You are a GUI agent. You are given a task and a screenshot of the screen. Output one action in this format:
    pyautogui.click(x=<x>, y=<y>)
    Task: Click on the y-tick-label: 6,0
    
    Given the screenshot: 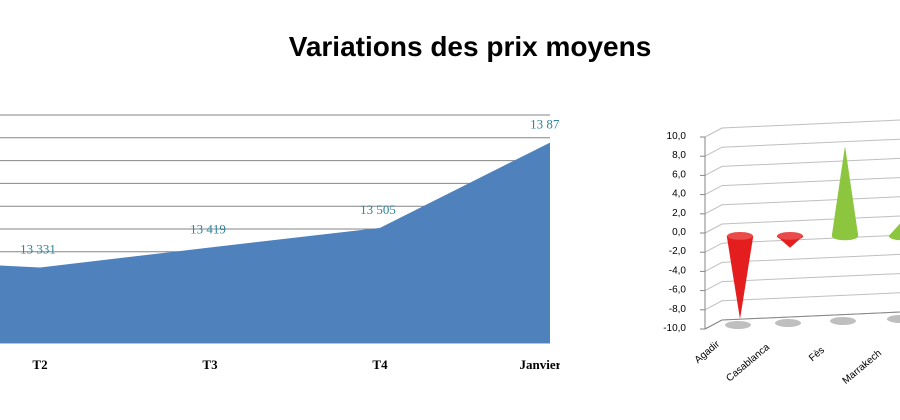 What is the action you would take?
    pyautogui.click(x=679, y=174)
    